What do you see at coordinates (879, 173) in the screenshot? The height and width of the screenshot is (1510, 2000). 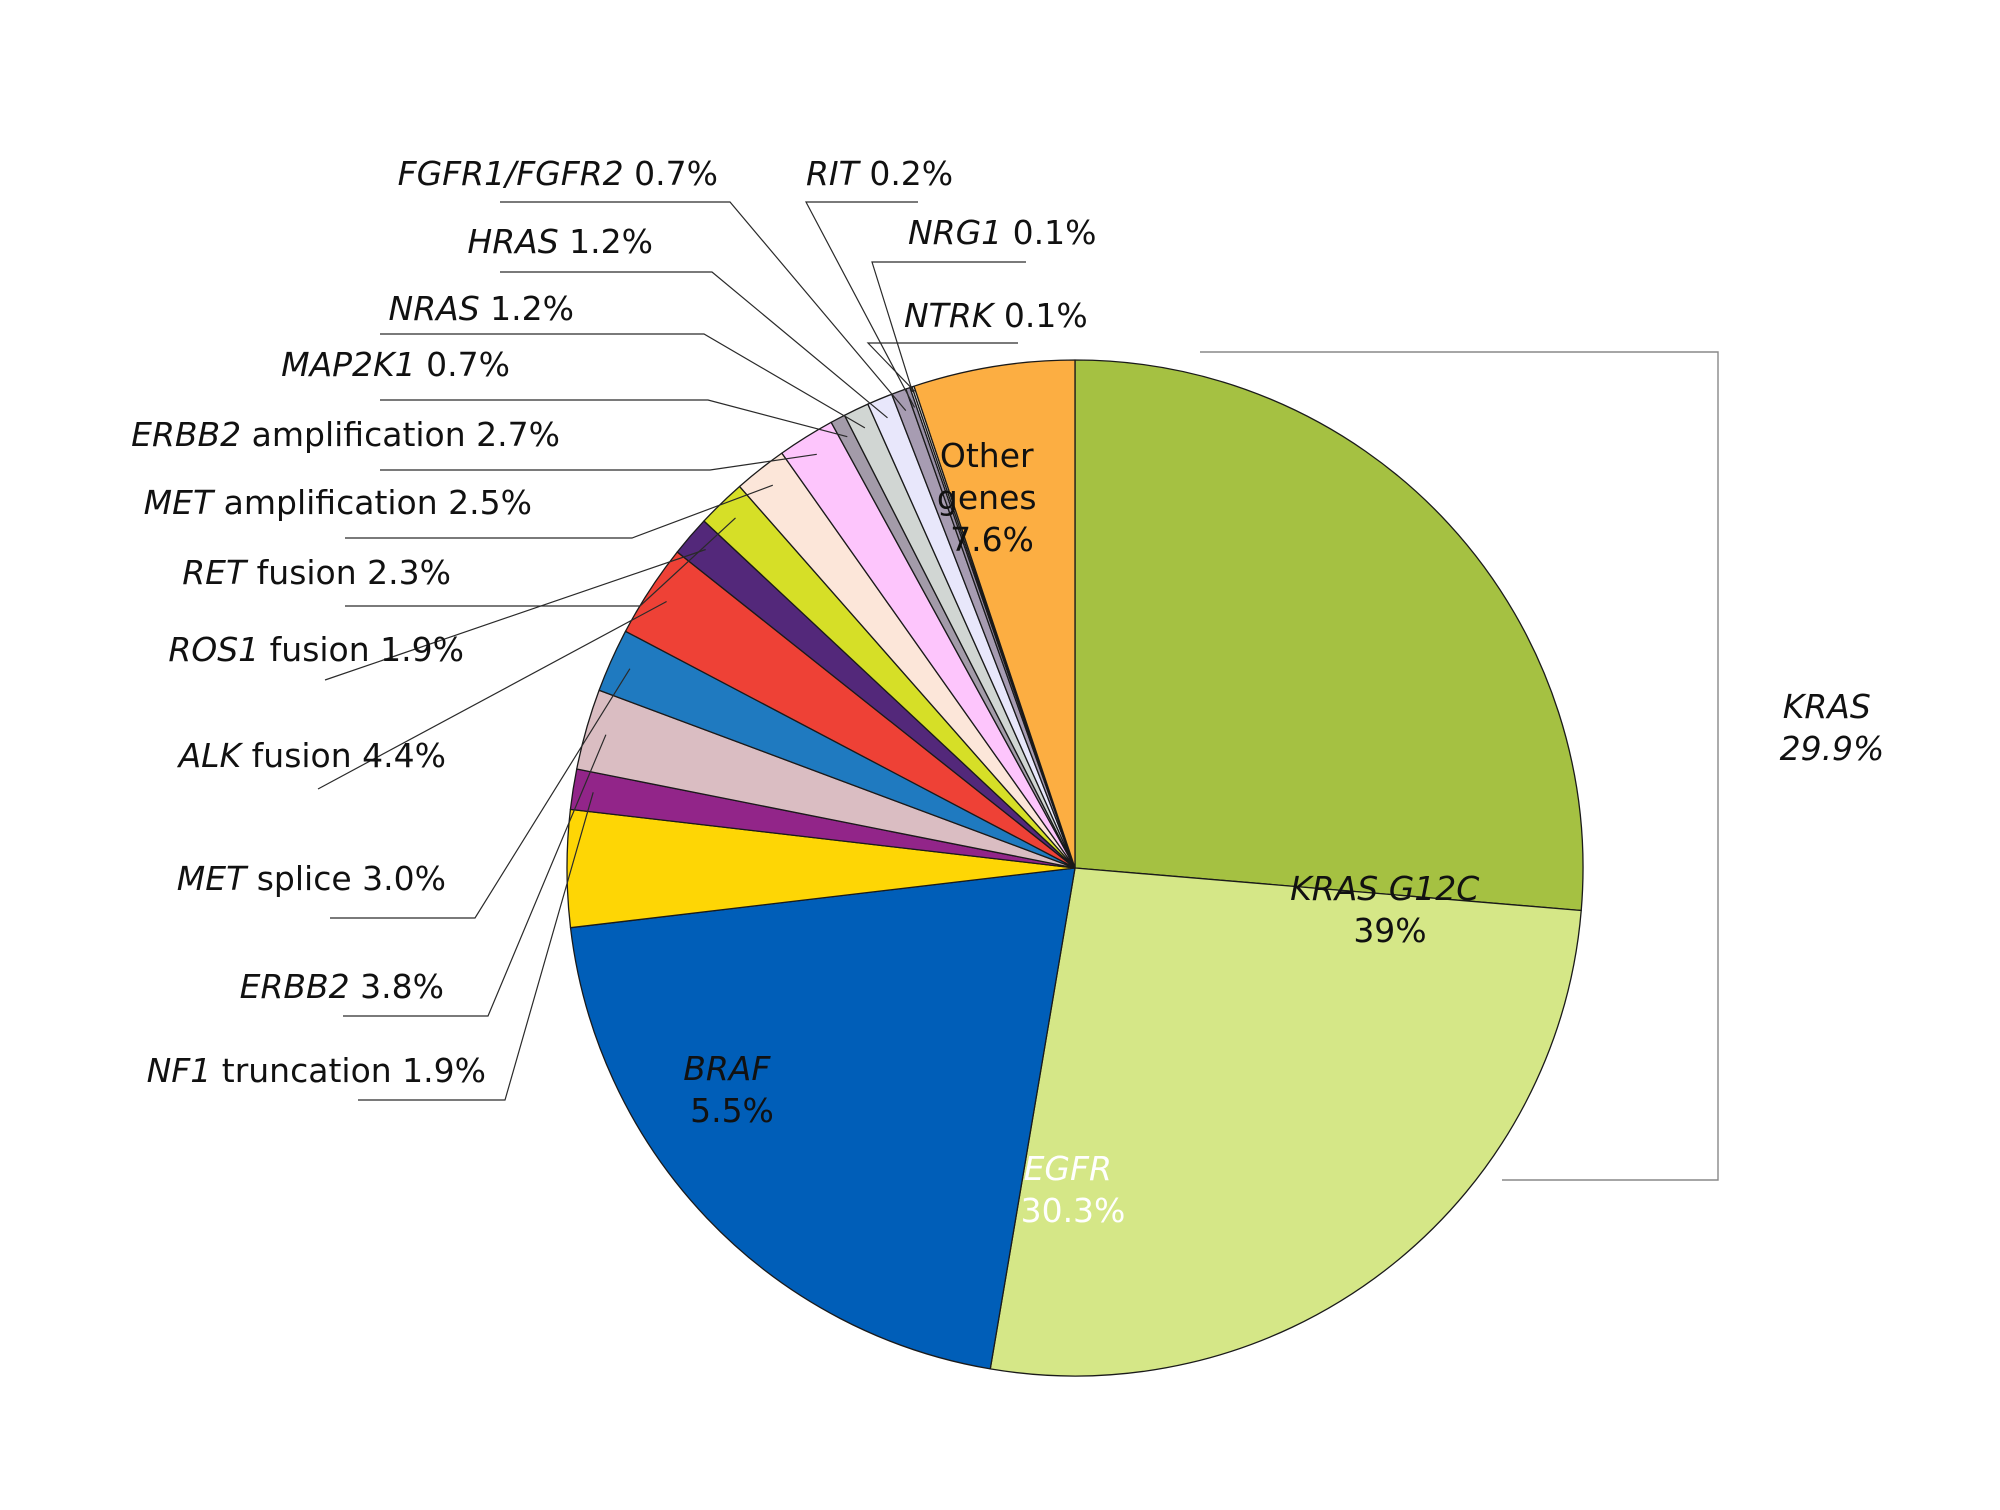 I see `label-rit: RIT 0.2%` at bounding box center [879, 173].